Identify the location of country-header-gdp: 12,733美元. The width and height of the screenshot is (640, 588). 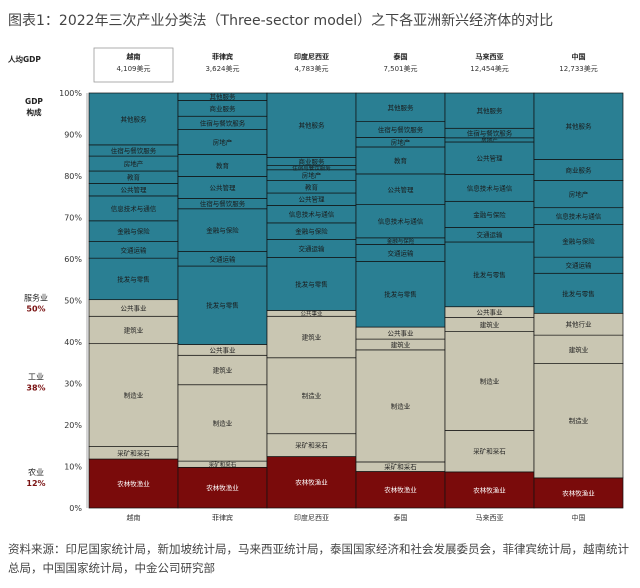
(578, 68).